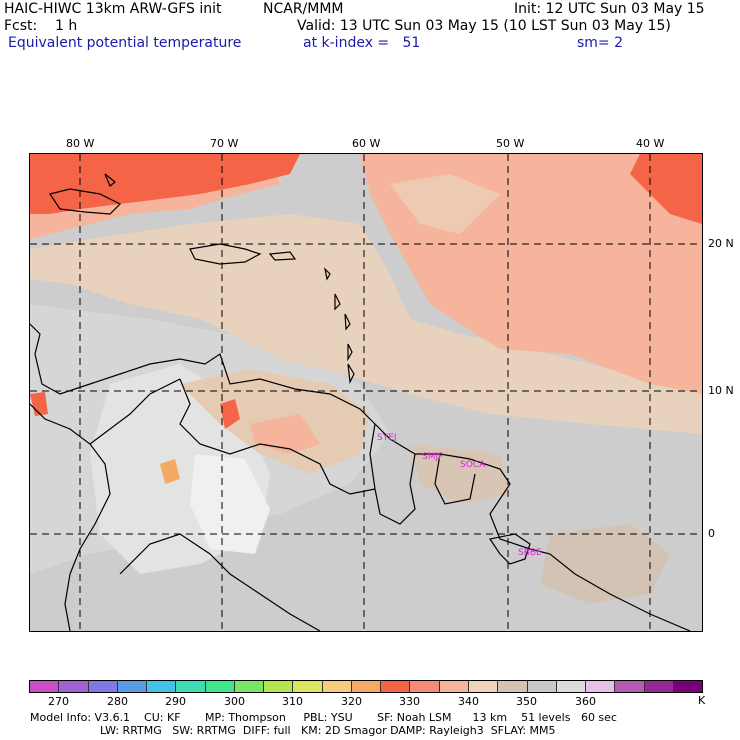 The width and height of the screenshot is (740, 740). I want to click on cb-label-330: 330, so click(409, 701).